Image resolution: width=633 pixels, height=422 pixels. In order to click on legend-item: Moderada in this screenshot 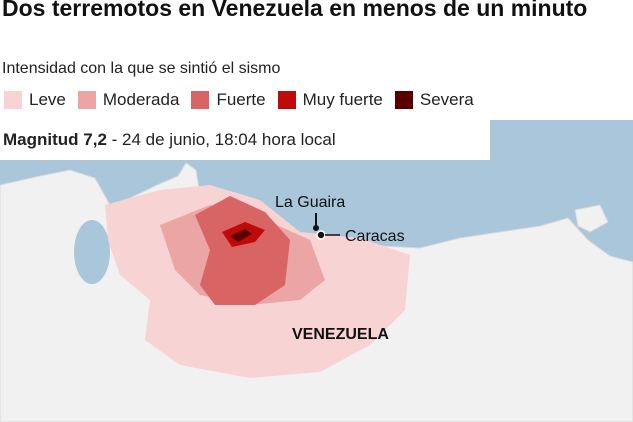, I will do `click(128, 100)`.